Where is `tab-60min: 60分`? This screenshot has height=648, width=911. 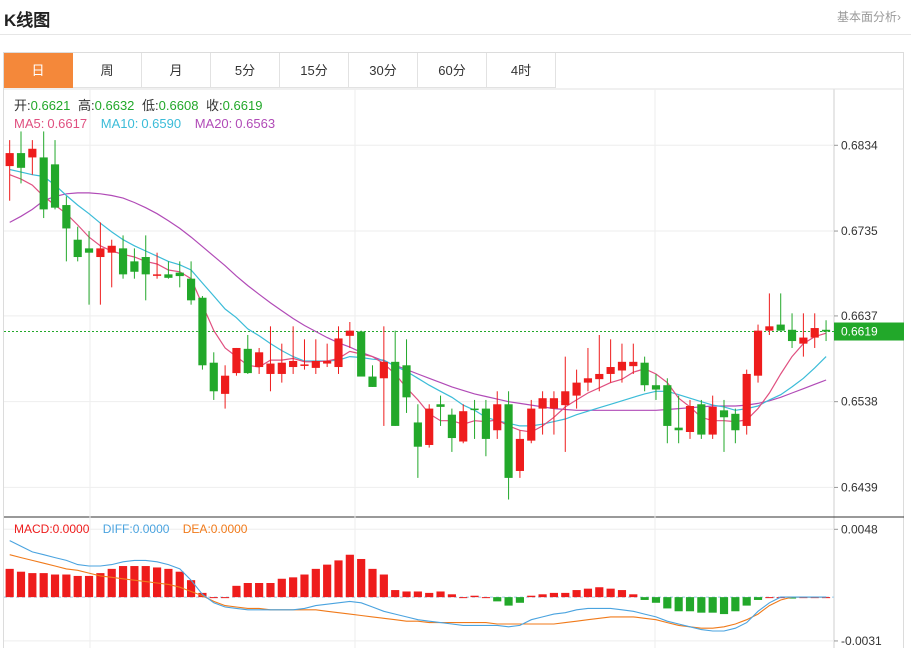
tab-60min: 60分 is located at coordinates (452, 70).